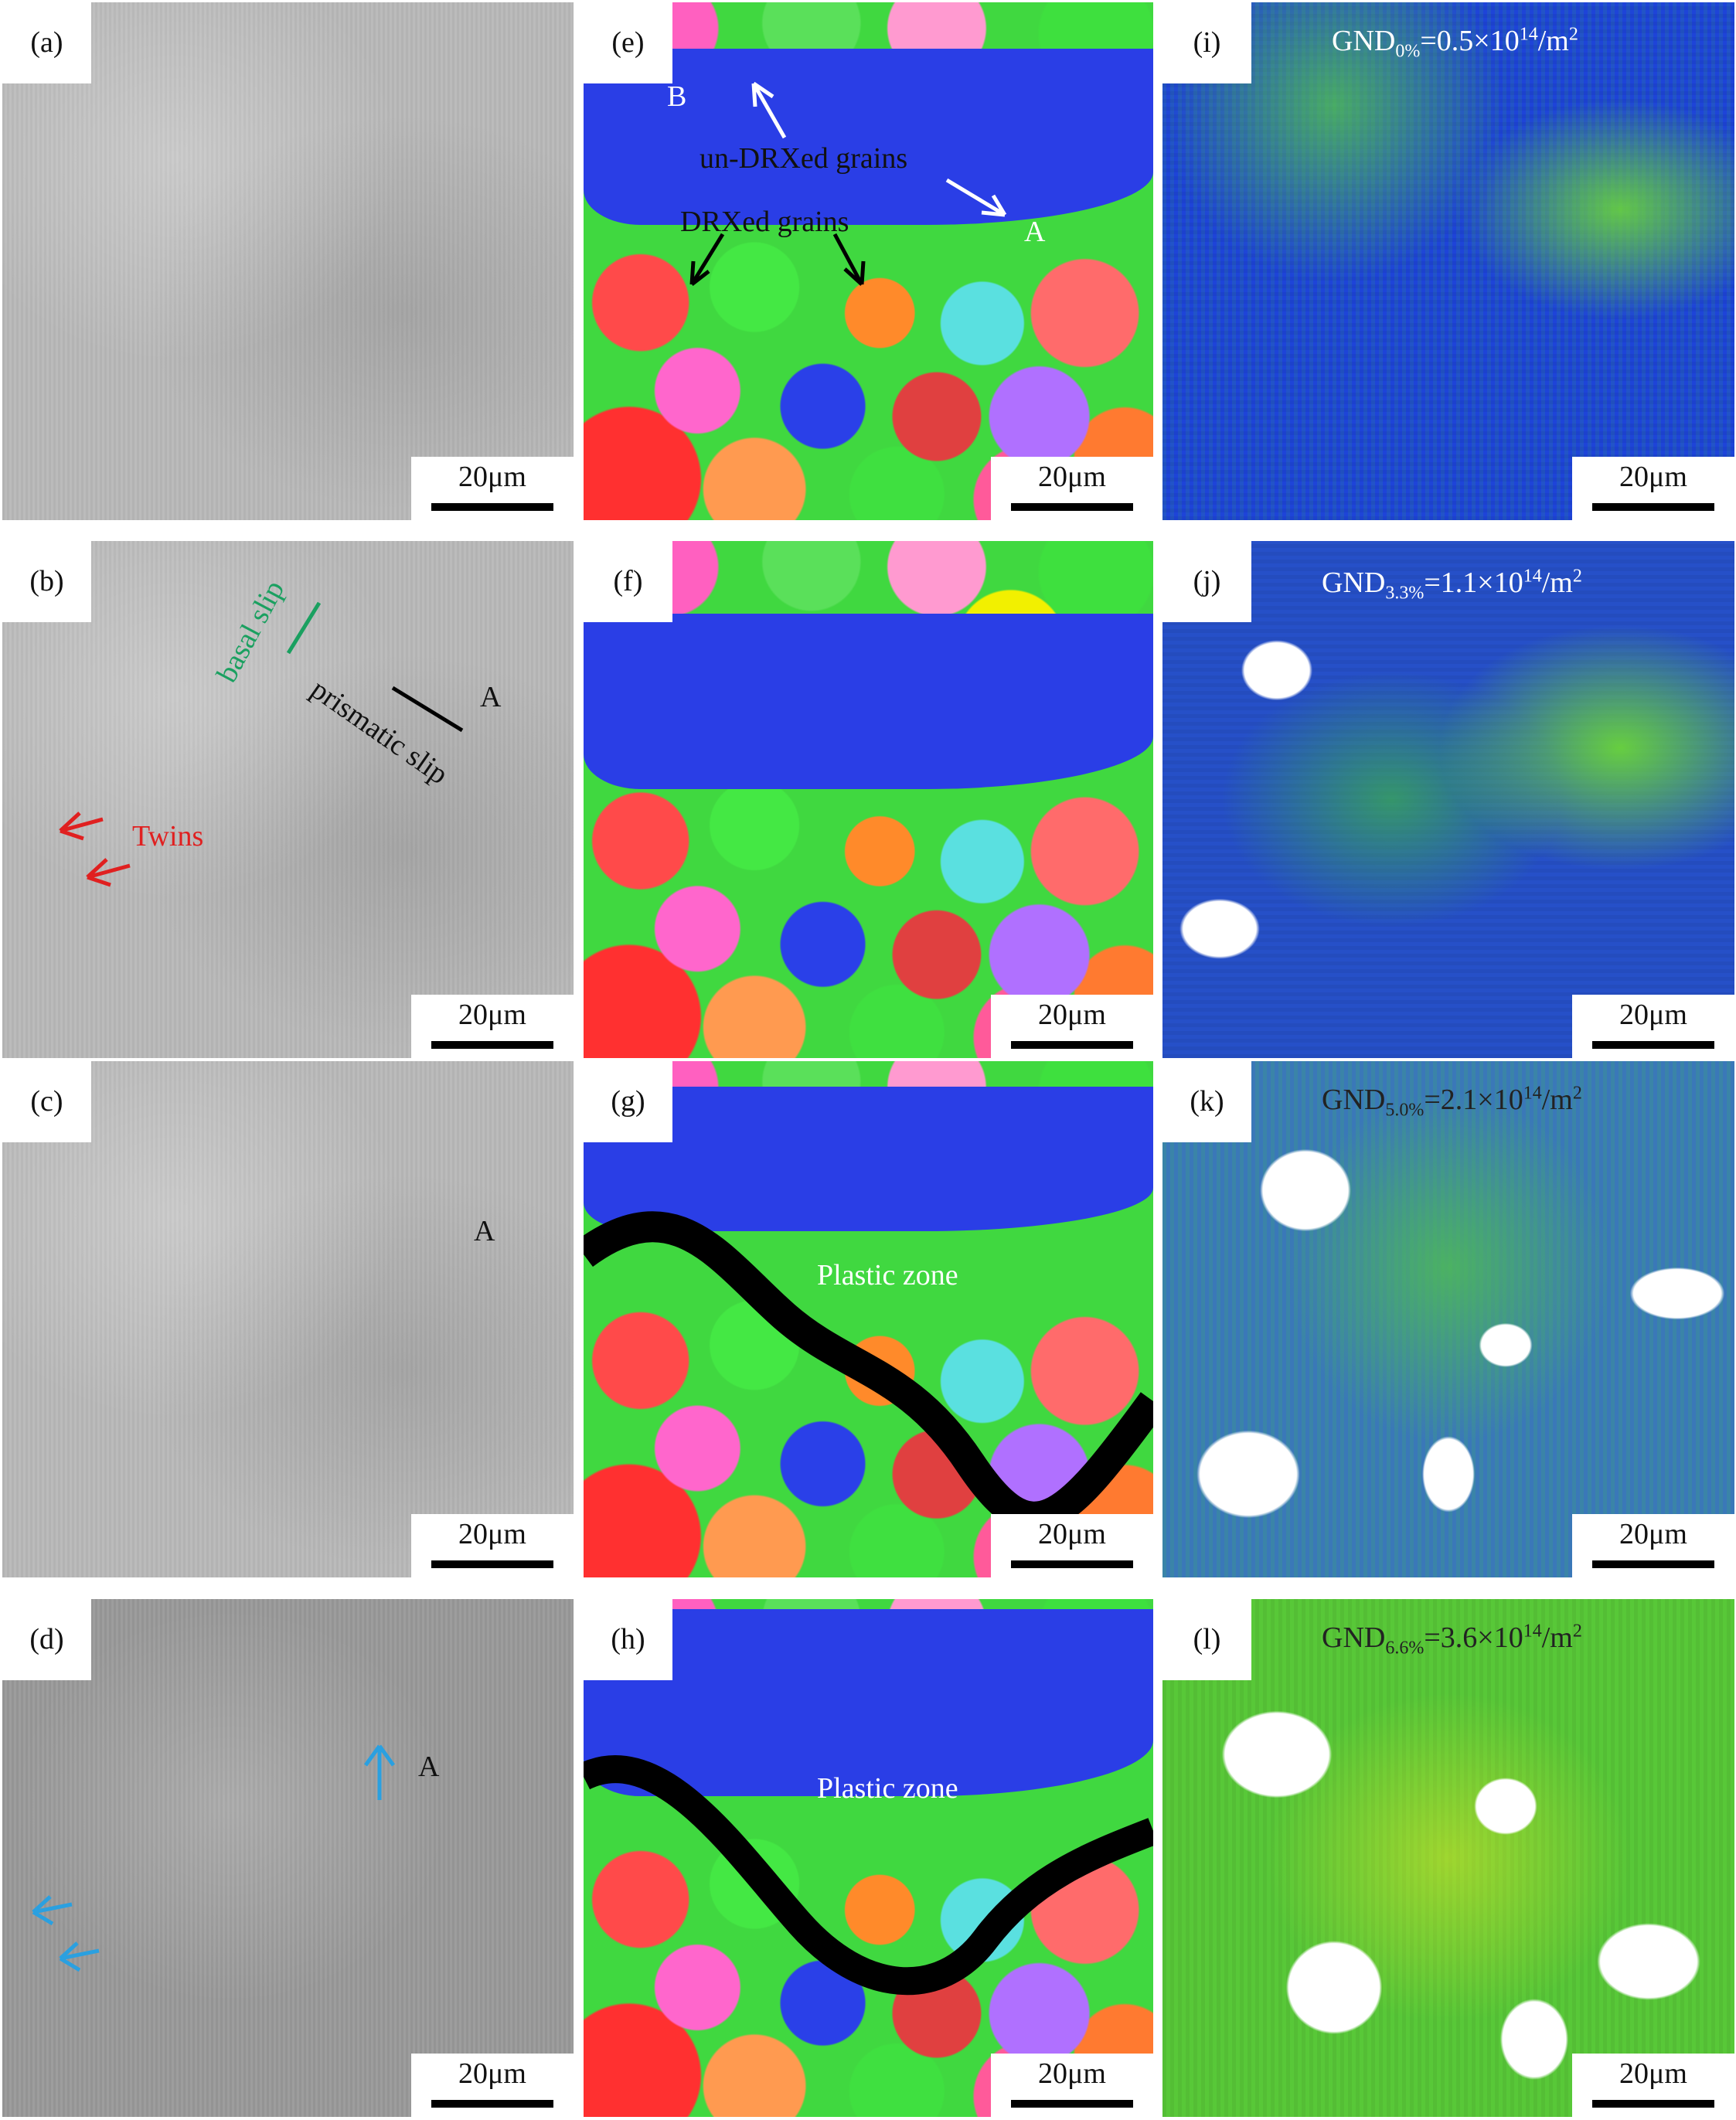 This screenshot has width=1736, height=2120. Describe the element at coordinates (1474, 583) in the screenshot. I see `text: =1.1×10` at that location.